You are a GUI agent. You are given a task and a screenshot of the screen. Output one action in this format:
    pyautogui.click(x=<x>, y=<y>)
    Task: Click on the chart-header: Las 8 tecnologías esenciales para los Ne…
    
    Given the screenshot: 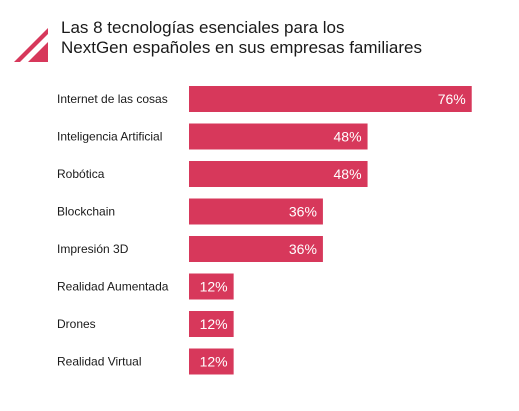 What is the action you would take?
    pyautogui.click(x=264, y=48)
    